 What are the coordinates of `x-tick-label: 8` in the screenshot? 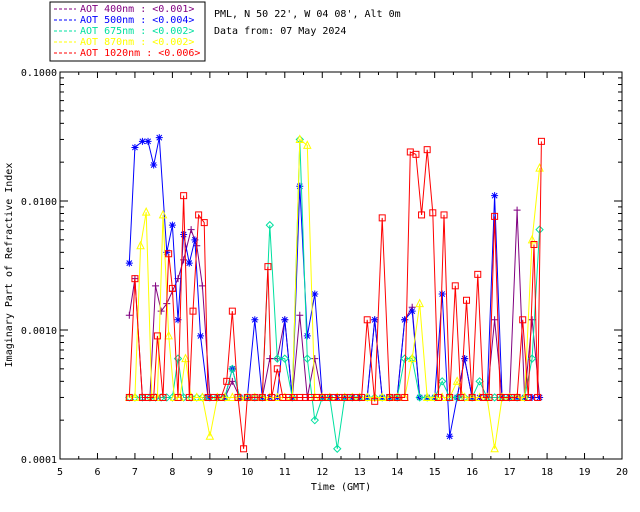 It's located at (172, 472).